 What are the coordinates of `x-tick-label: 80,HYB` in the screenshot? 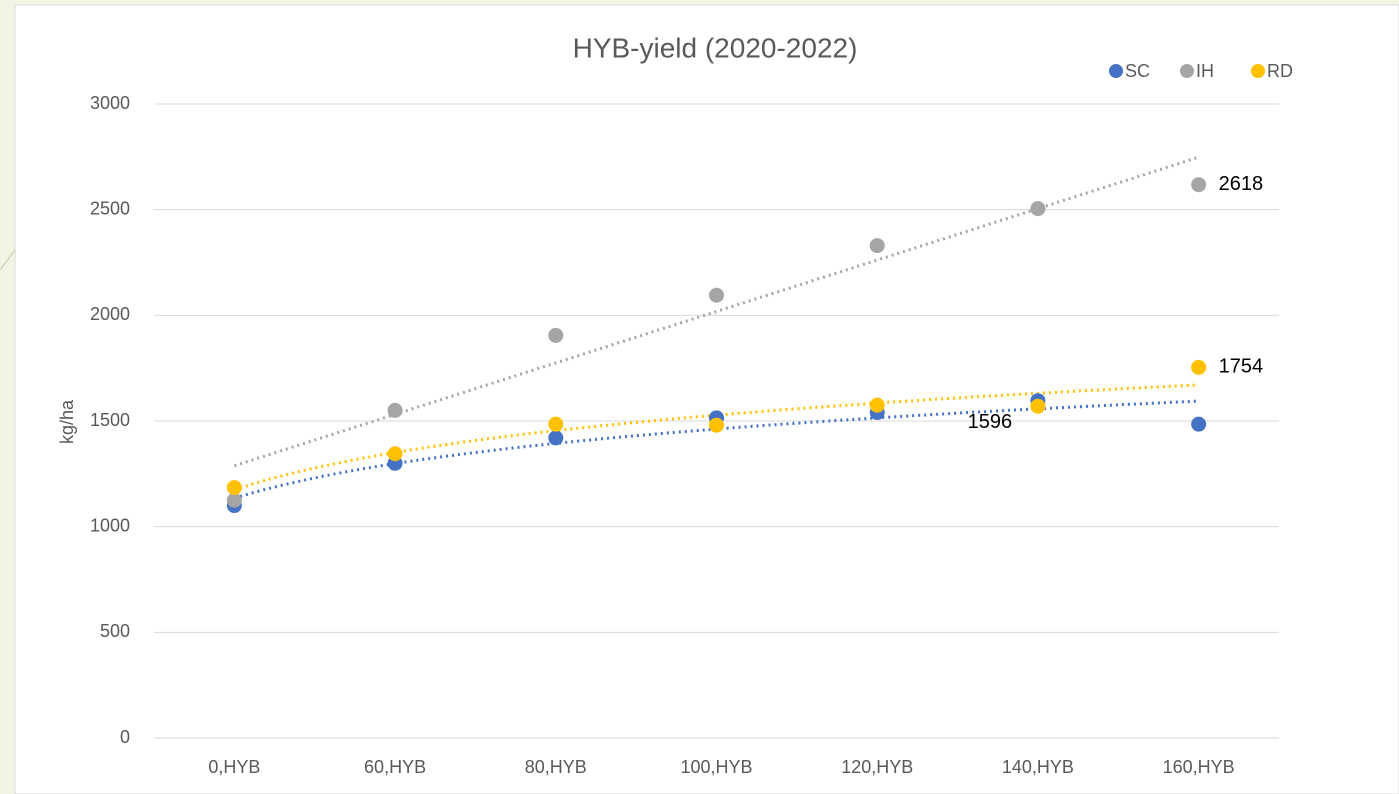 It's located at (556, 767).